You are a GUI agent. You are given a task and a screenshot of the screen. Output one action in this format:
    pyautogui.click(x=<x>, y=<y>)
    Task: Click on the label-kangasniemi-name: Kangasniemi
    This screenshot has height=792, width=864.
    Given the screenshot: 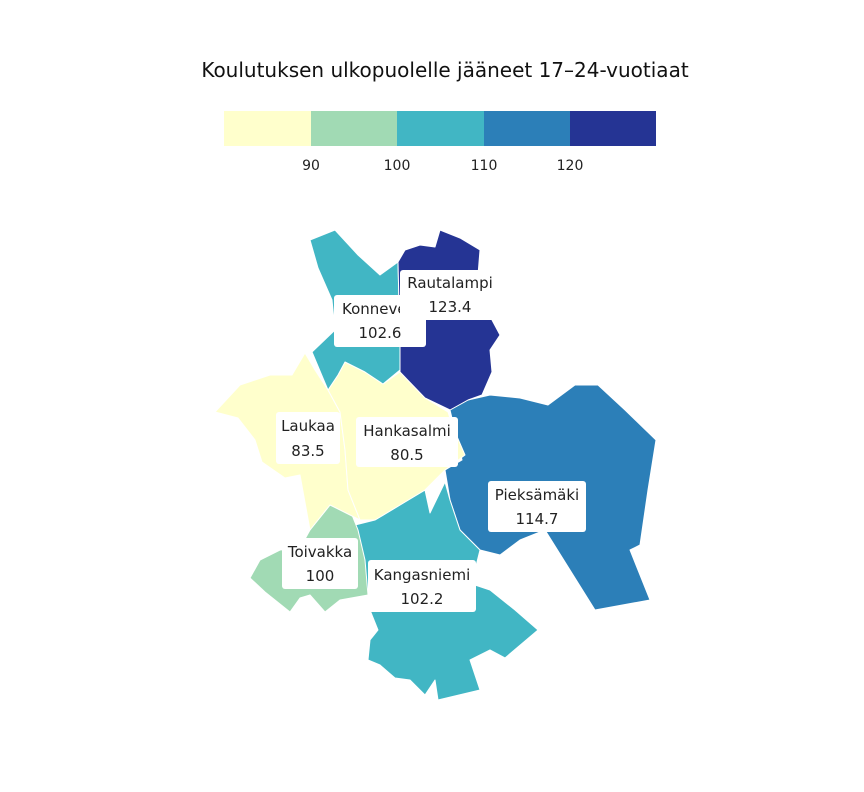 What is the action you would take?
    pyautogui.click(x=422, y=575)
    